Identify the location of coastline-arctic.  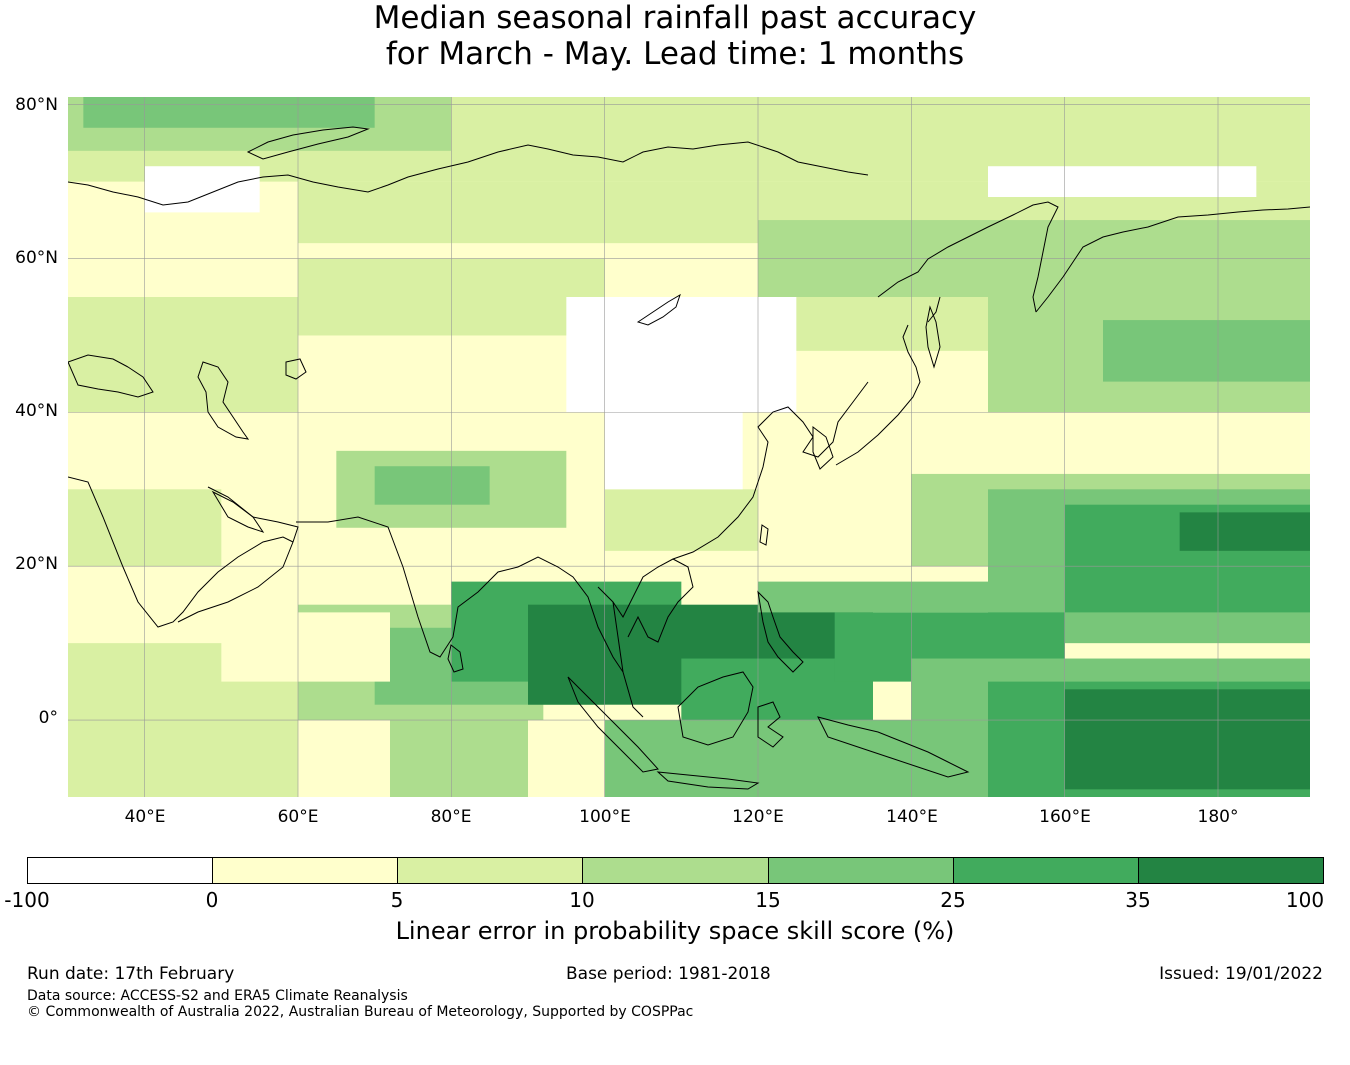
(468, 173).